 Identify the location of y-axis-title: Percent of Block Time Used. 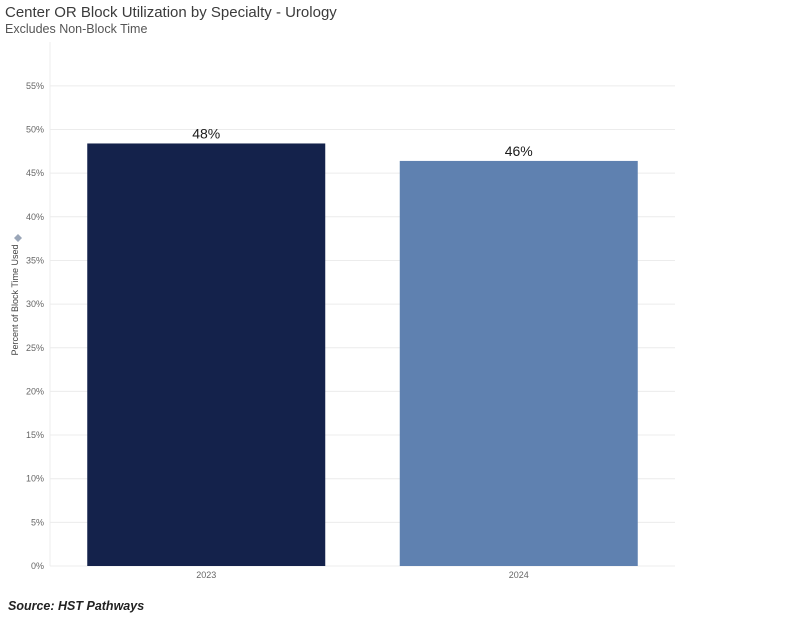
(16, 295).